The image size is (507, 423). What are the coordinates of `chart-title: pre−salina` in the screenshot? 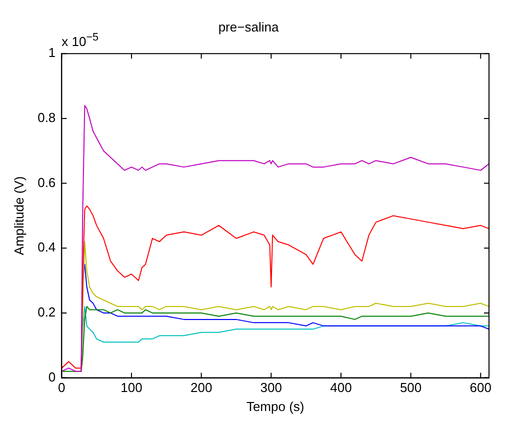 It's located at (249, 26).